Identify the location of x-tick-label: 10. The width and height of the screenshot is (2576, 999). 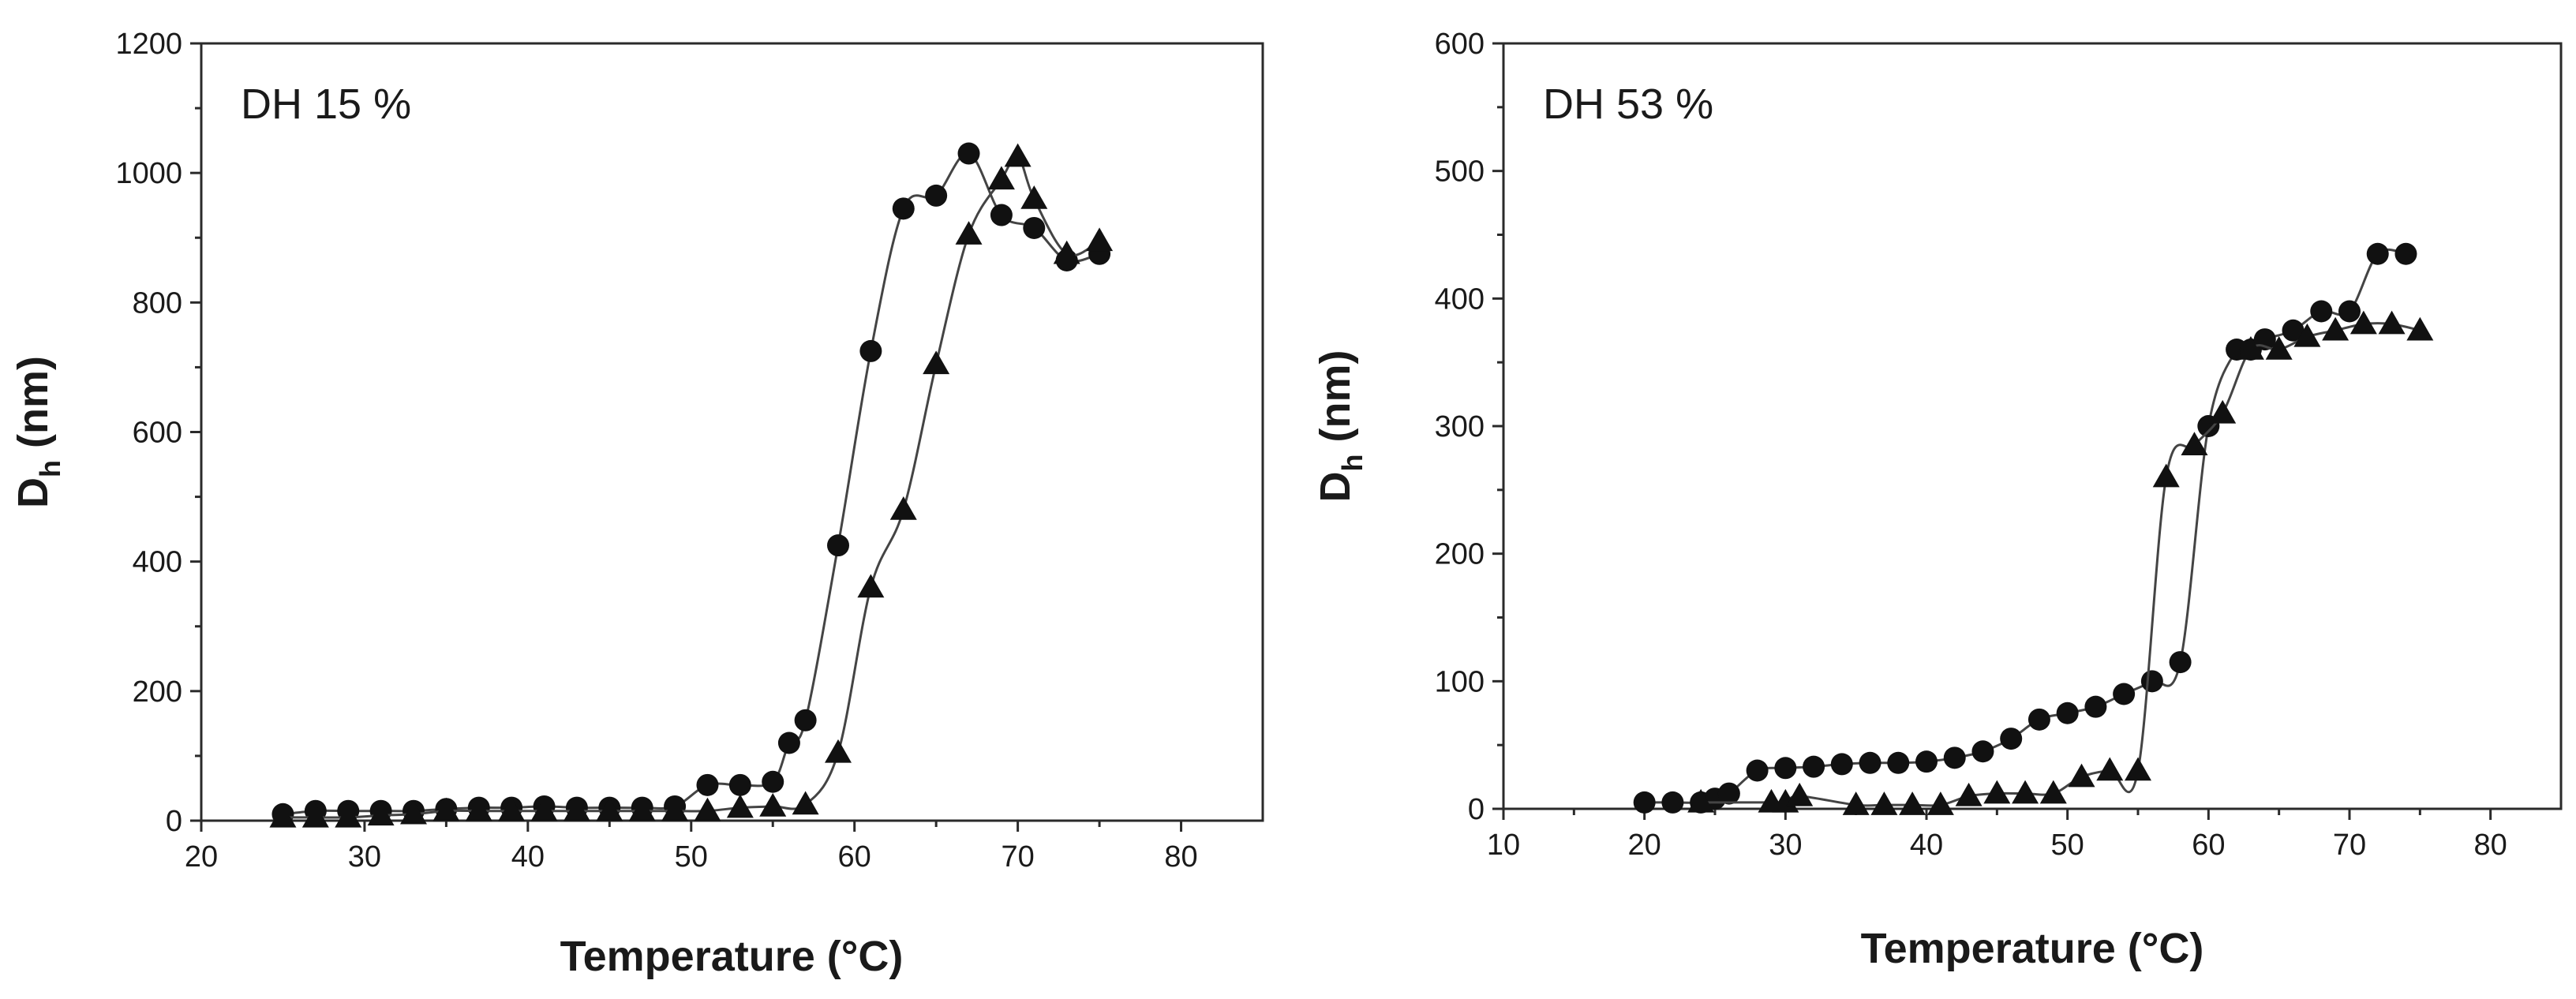
(1503, 846).